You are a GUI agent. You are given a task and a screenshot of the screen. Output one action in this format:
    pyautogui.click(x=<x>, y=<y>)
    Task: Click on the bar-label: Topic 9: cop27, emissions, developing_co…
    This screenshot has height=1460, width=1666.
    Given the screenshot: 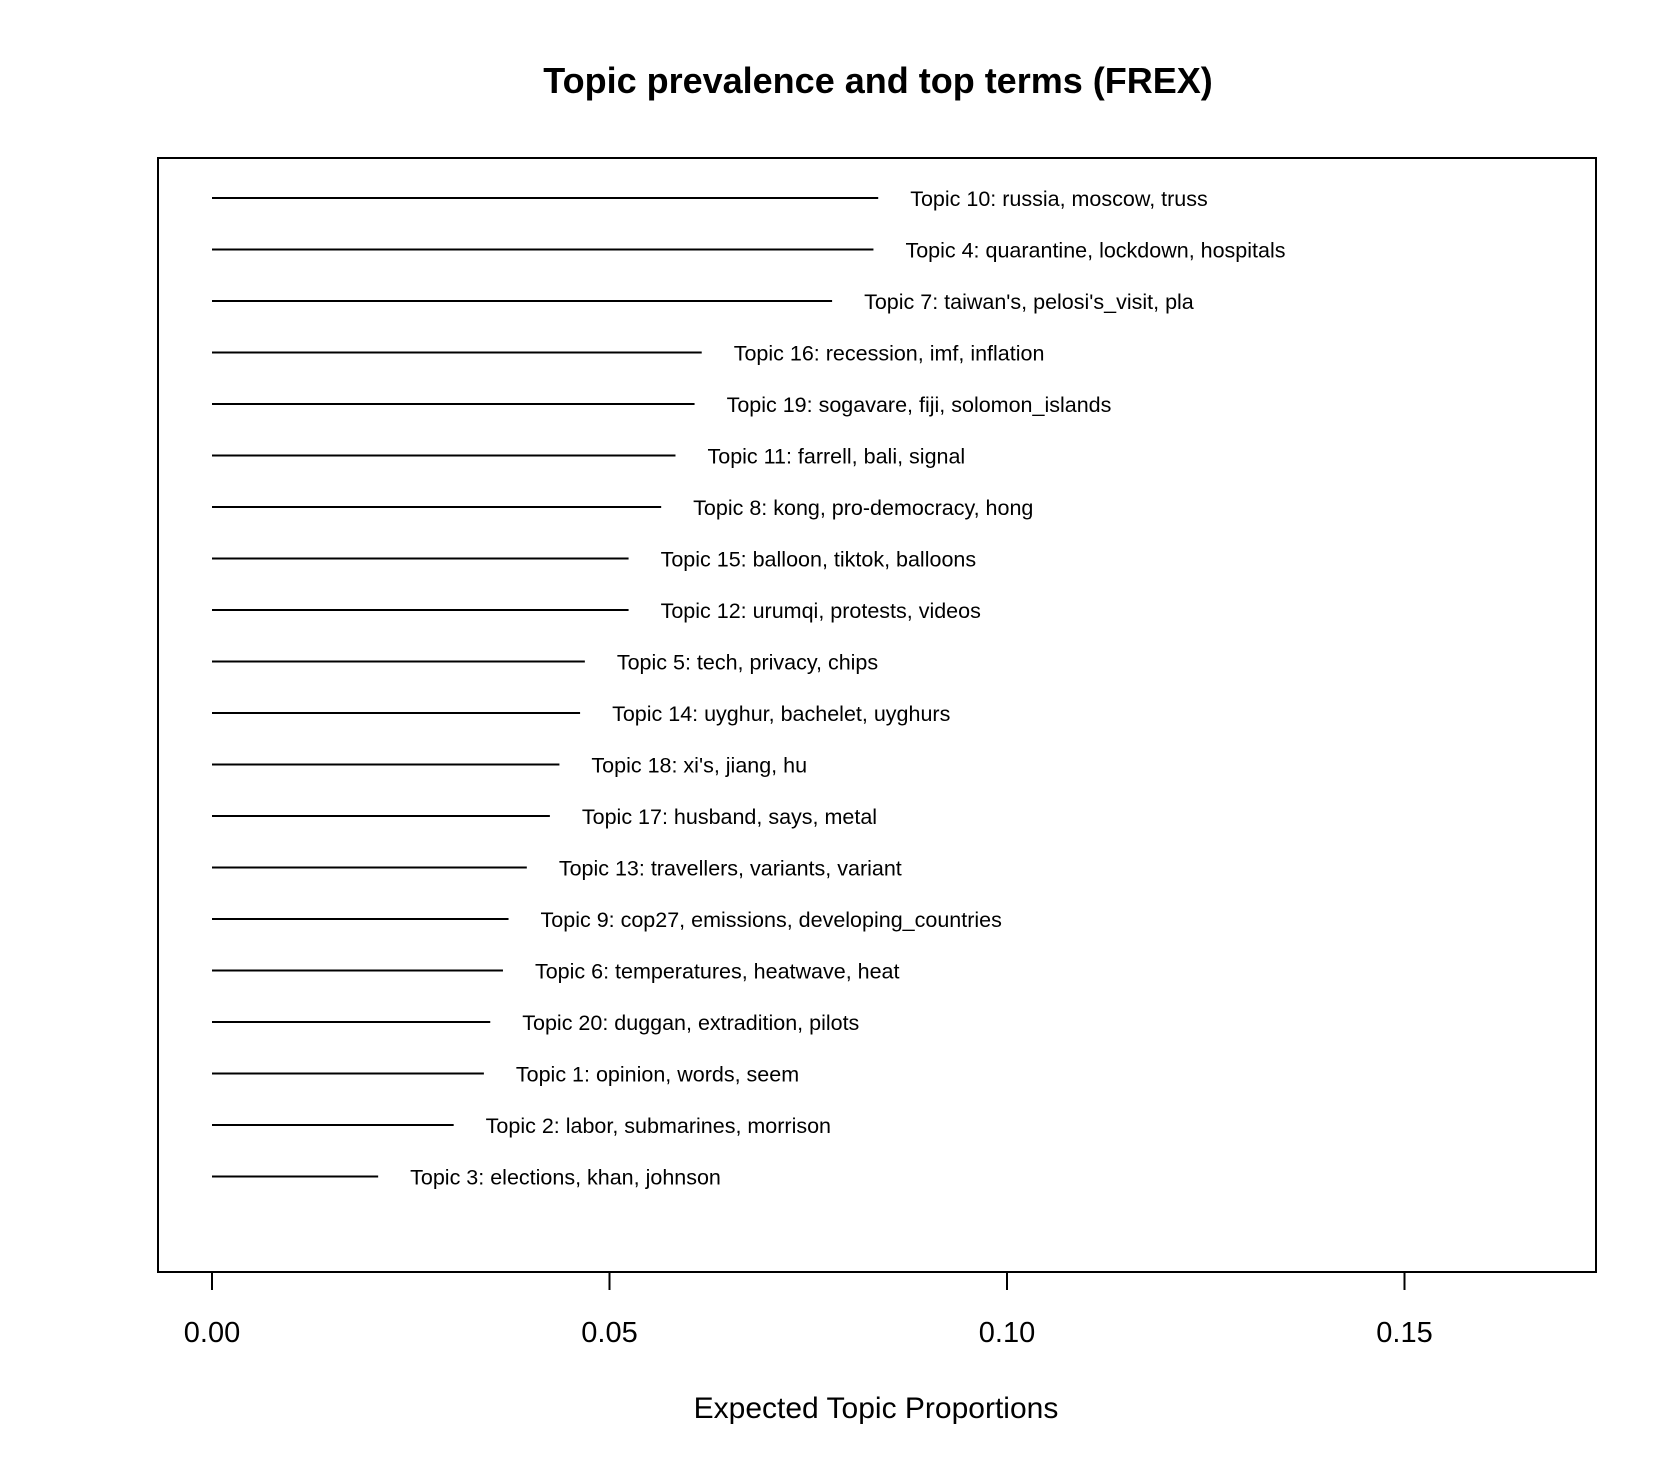 What is the action you would take?
    pyautogui.click(x=771, y=920)
    